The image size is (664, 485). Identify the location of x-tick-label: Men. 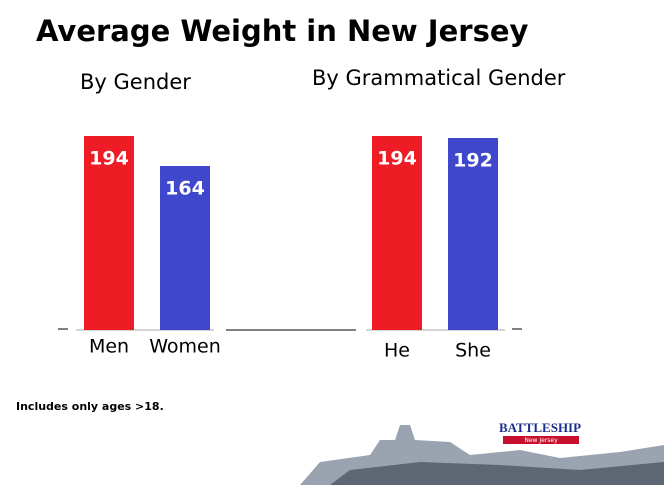
(109, 347).